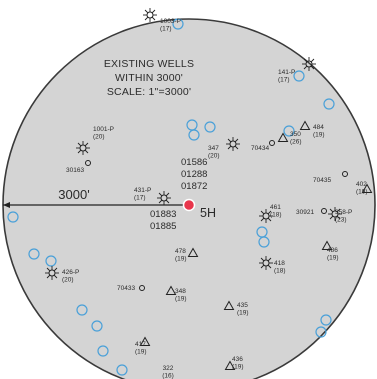 This screenshot has width=377, height=379. Describe the element at coordinates (75, 170) in the screenshot. I see `well-label: 30163` at that location.